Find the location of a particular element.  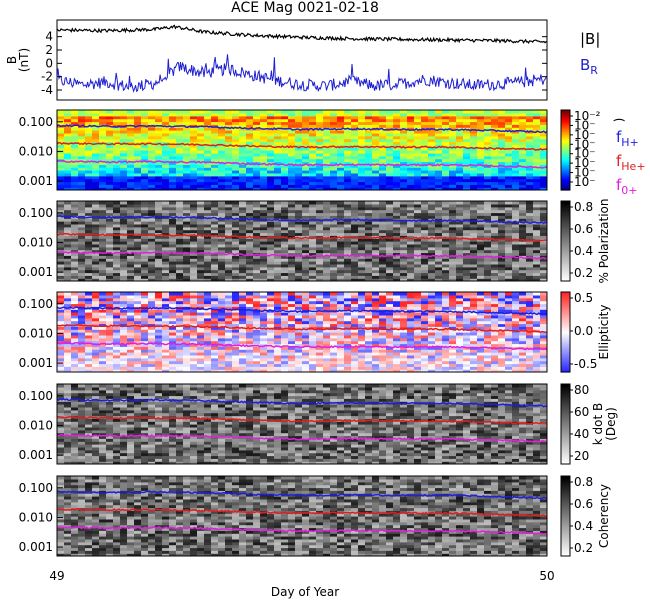

legend-fo: f0+ is located at coordinates (627, 186).